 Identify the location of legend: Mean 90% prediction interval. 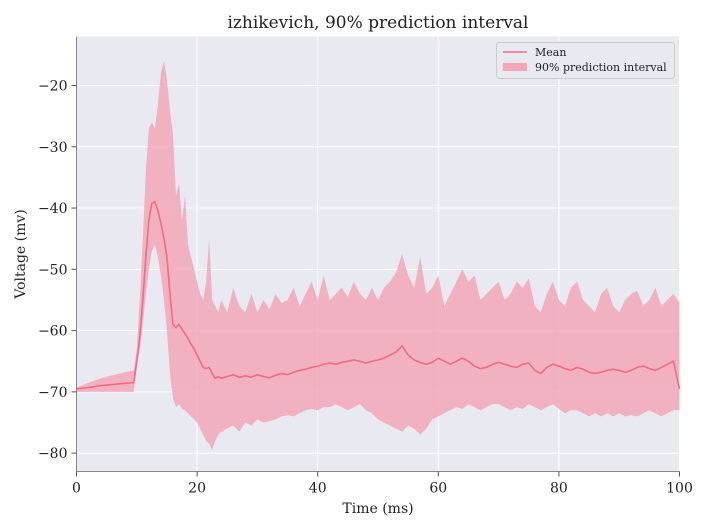
(585, 60).